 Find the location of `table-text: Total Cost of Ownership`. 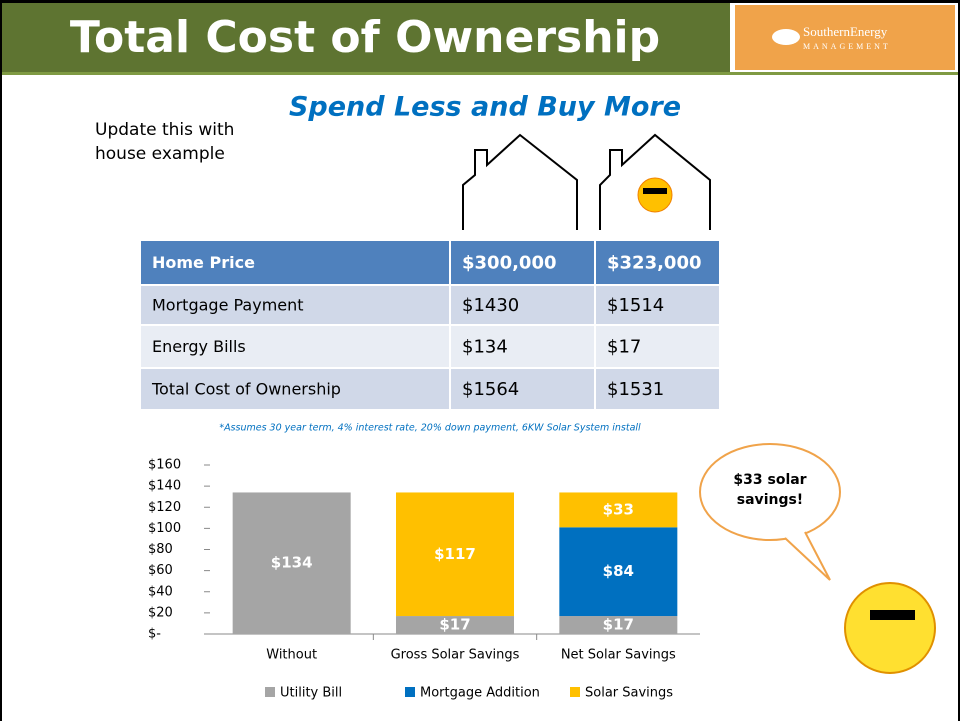

table-text: Total Cost of Ownership is located at coordinates (246, 389).